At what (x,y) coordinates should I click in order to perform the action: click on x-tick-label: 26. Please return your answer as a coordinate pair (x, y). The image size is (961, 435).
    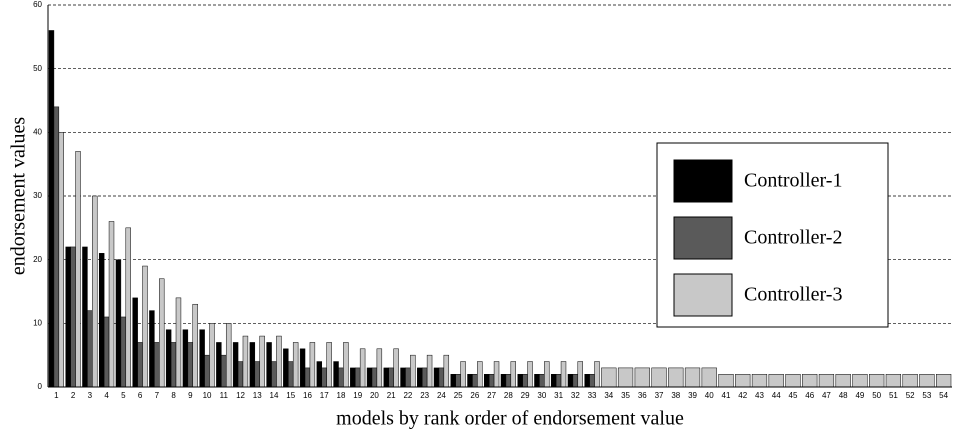
    Looking at the image, I should click on (474, 395).